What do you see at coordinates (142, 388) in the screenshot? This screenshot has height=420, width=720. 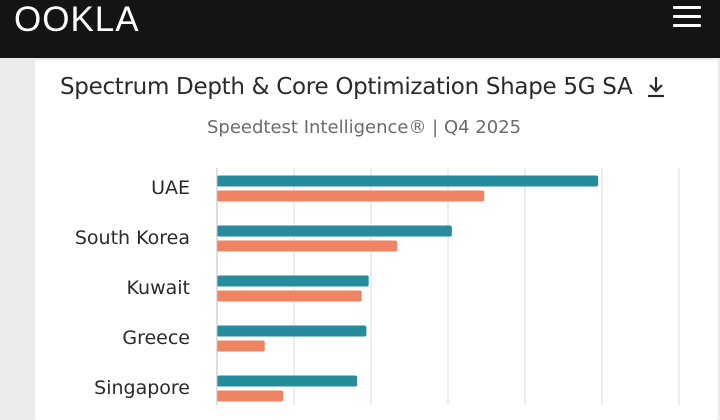 I see `category-label: Singapore` at bounding box center [142, 388].